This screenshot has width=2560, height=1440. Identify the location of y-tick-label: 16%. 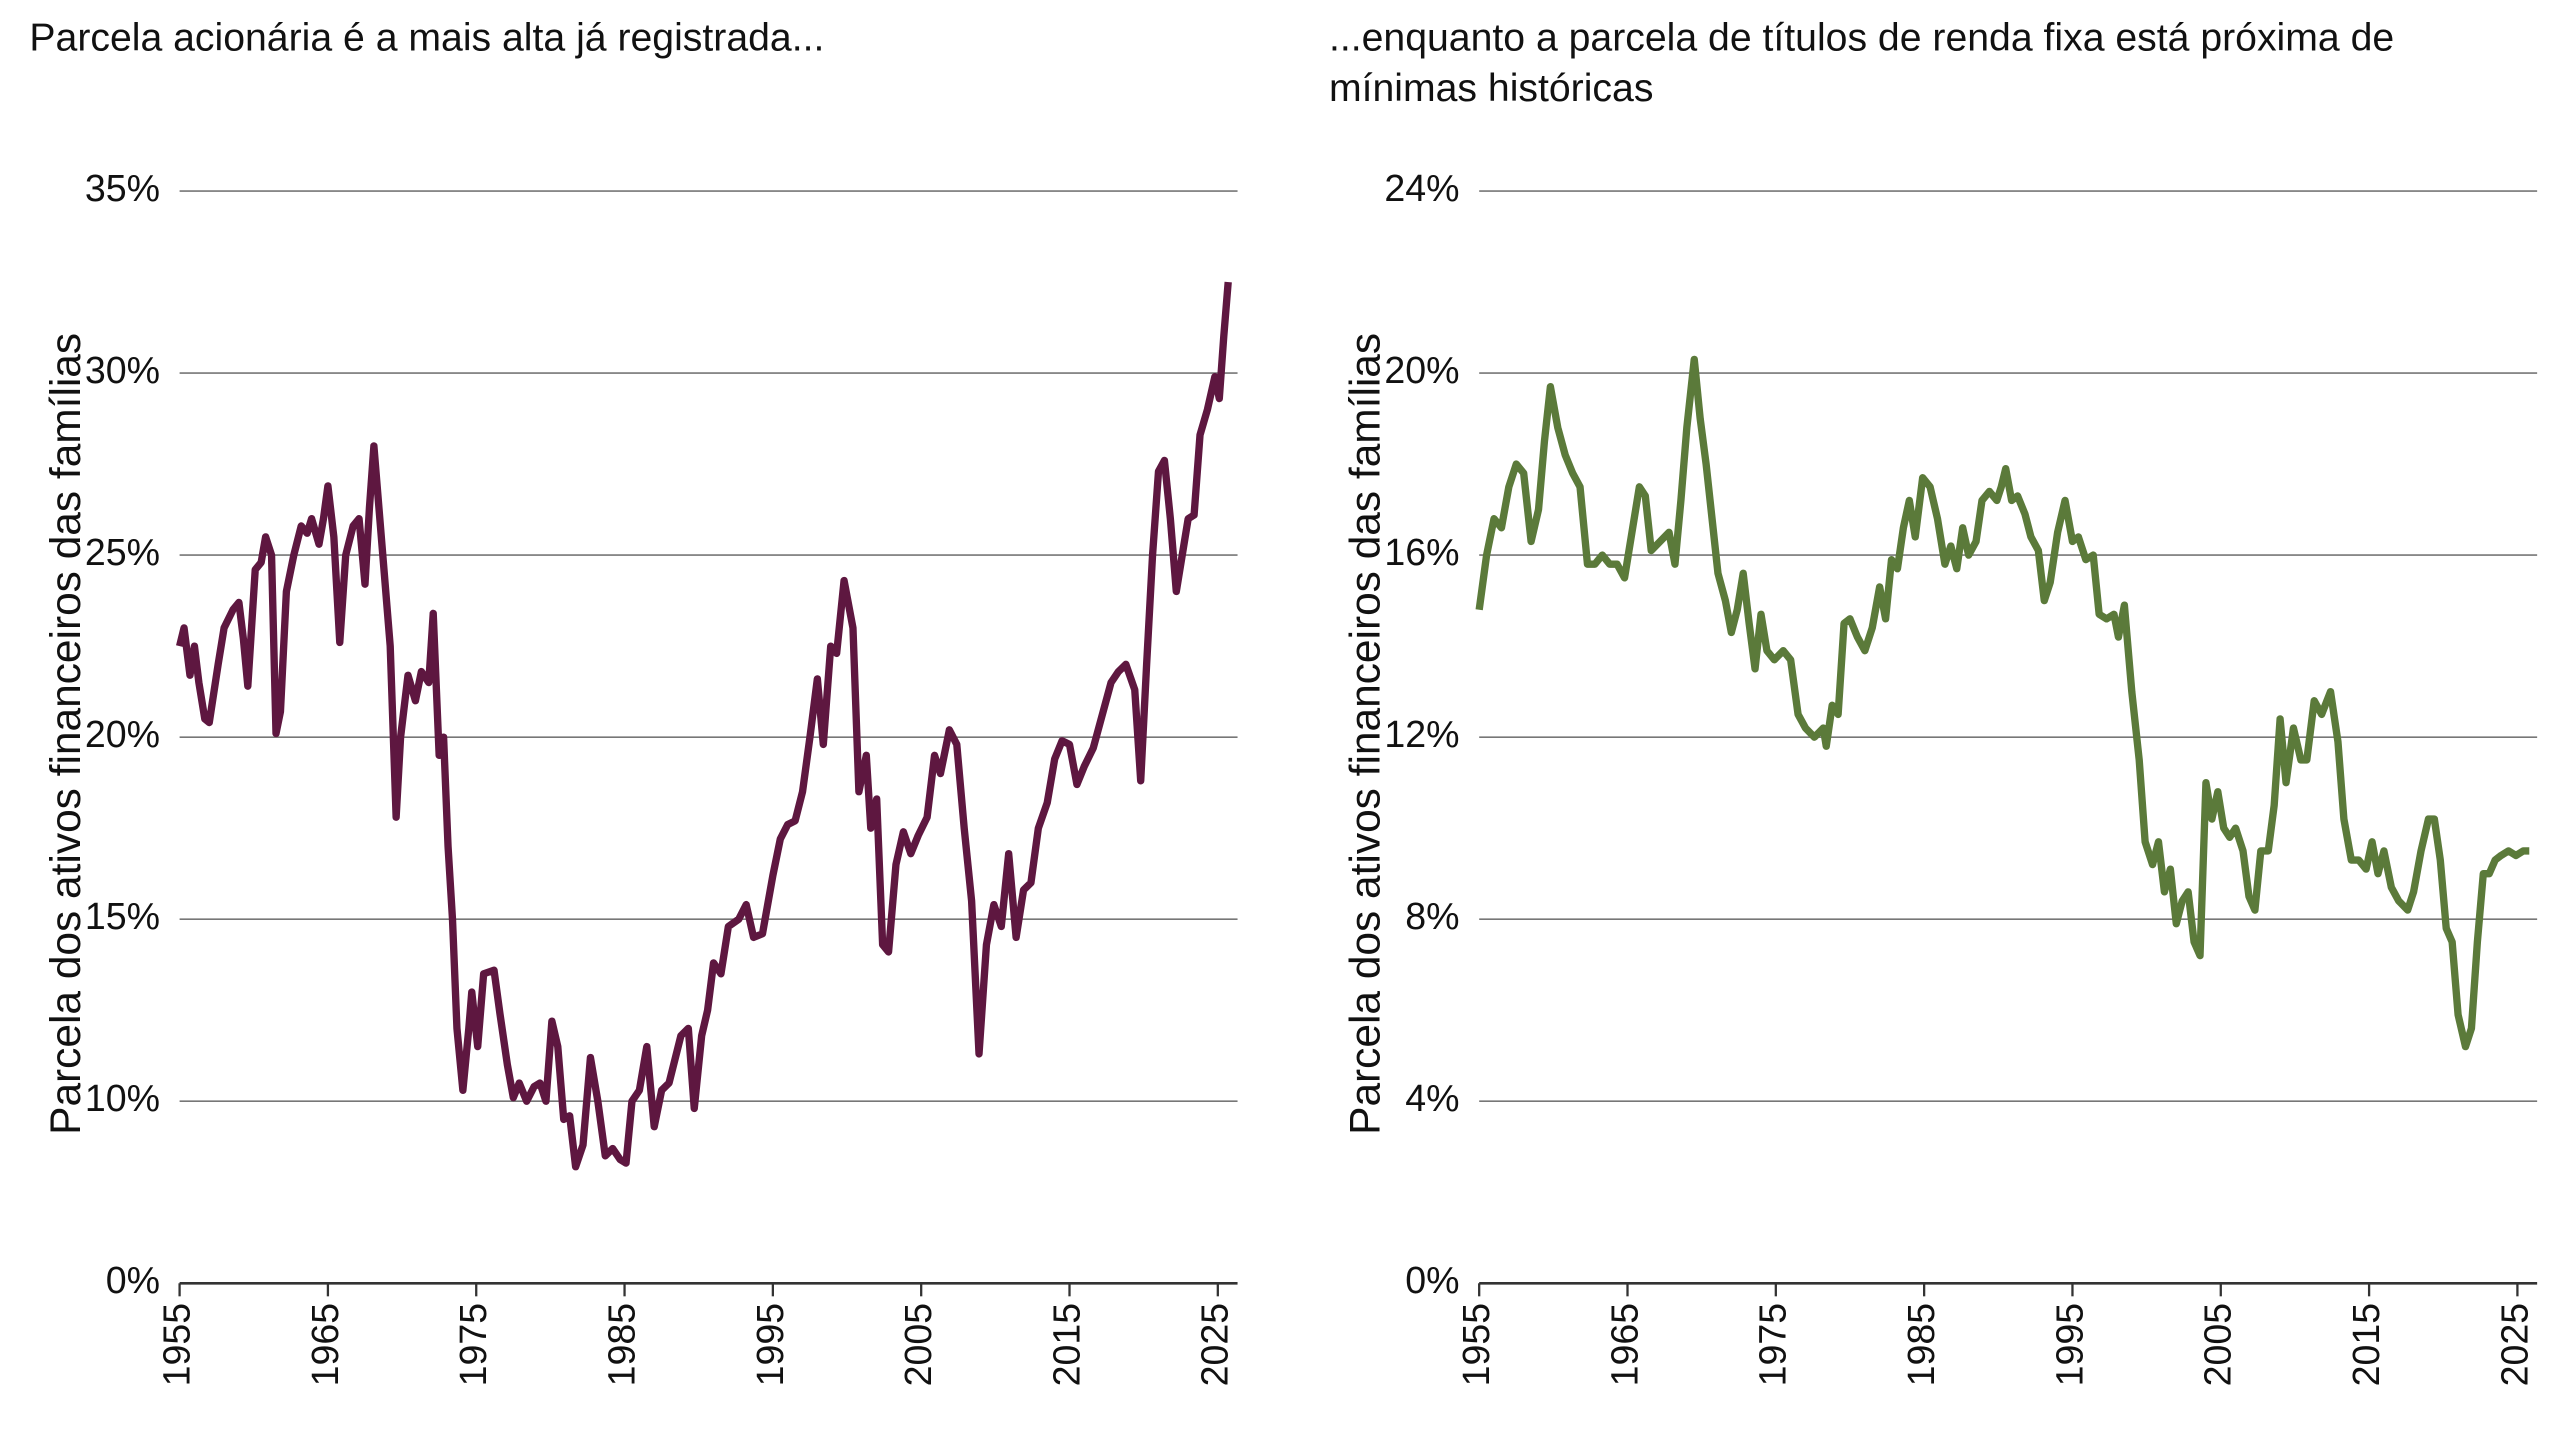
(1421, 552).